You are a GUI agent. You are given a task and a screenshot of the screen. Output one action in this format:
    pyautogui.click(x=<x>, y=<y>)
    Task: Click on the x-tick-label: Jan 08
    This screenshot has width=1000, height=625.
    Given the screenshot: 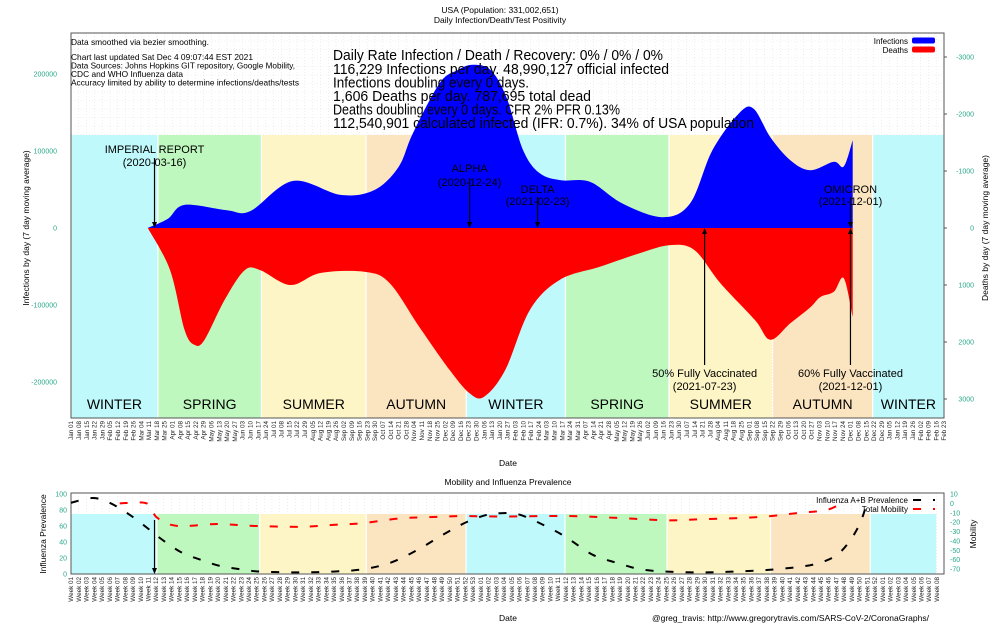 What is the action you would take?
    pyautogui.click(x=79, y=430)
    